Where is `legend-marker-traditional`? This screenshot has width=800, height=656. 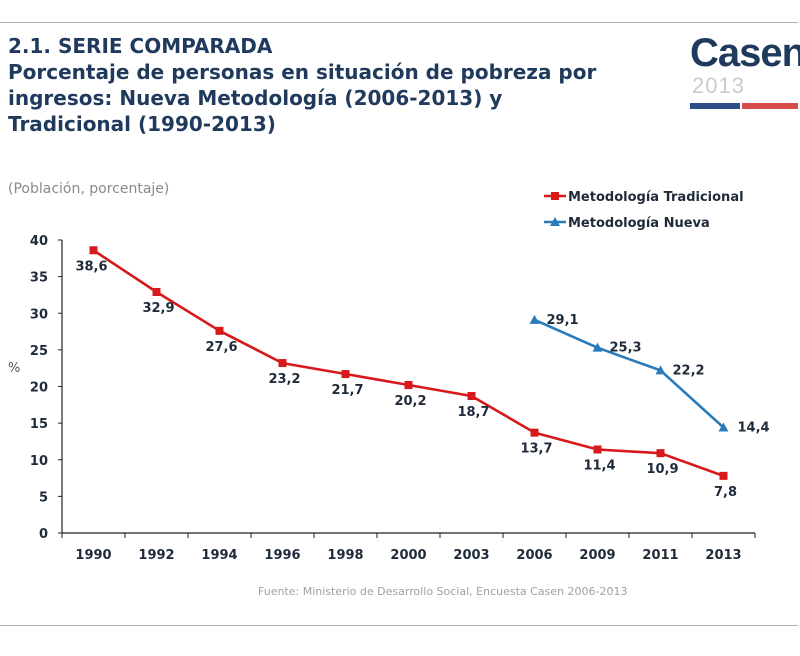 legend-marker-traditional is located at coordinates (555, 196).